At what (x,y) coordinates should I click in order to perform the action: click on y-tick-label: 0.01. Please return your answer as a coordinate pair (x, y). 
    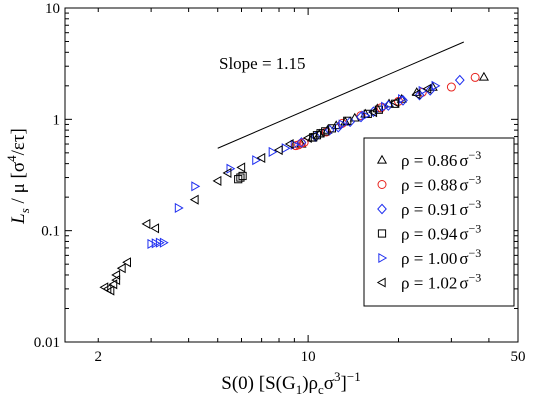
    Looking at the image, I should click on (47, 343).